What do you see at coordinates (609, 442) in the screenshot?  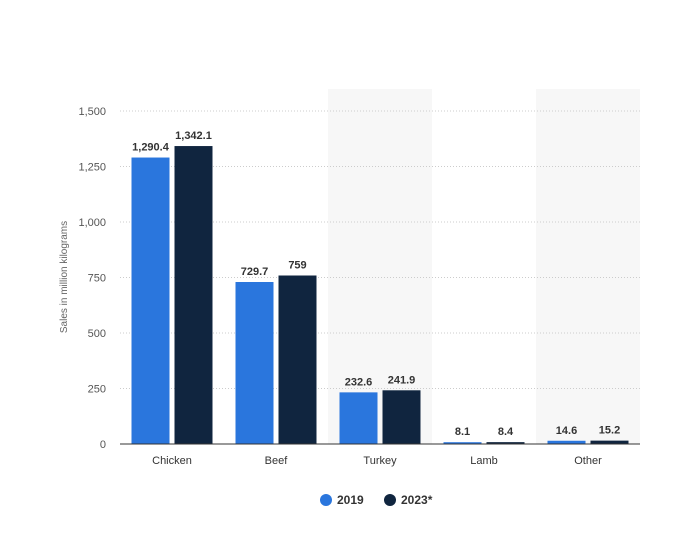 I see `bar-other-2023` at bounding box center [609, 442].